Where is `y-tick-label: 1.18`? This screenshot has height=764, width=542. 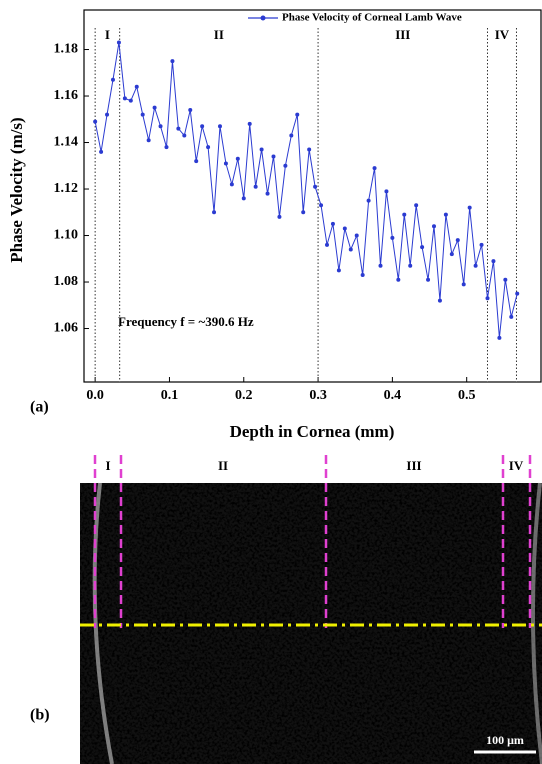
y-tick-label: 1.18 is located at coordinates (66, 49).